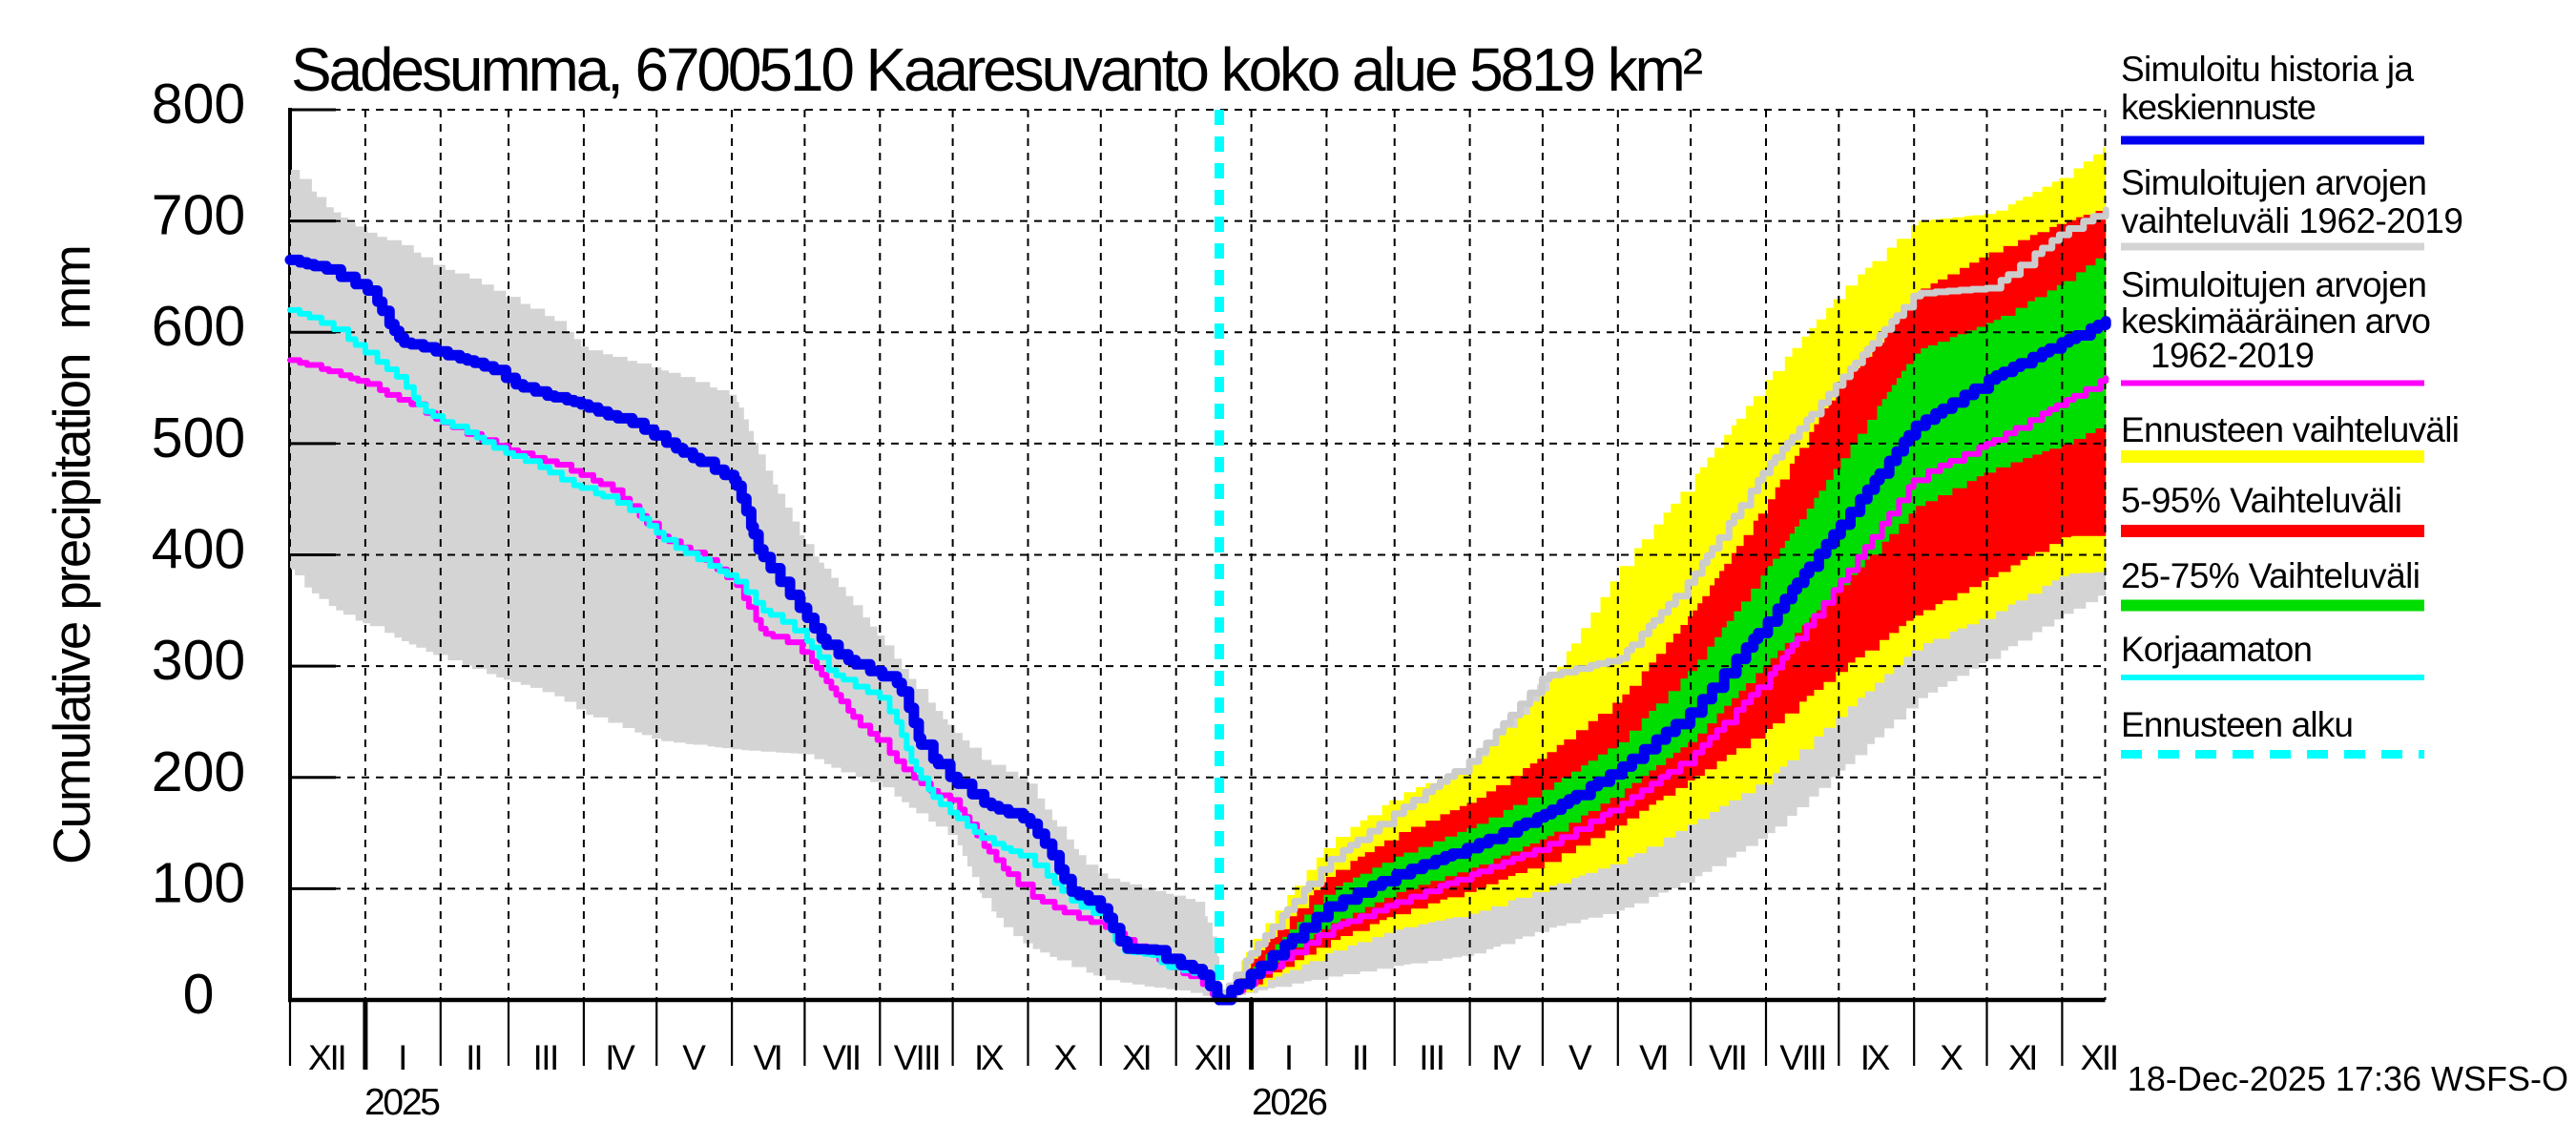 The image size is (2576, 1145). Describe the element at coordinates (2267, 69) in the screenshot. I see `svg-text: Simuloitu historia ja` at that location.